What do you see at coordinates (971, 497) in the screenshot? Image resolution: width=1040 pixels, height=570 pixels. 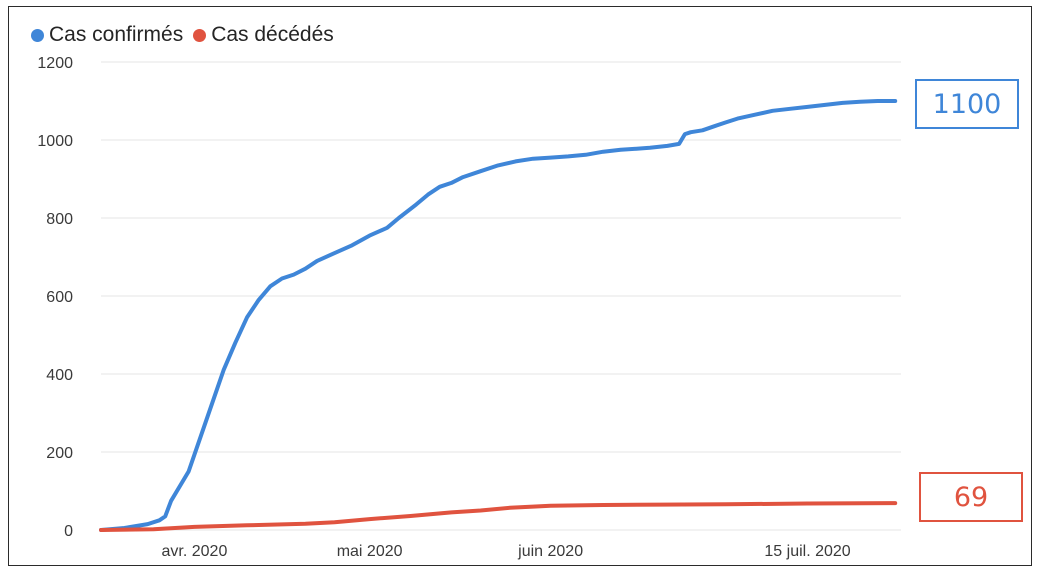 I see `value-callout-deaths: 69` at bounding box center [971, 497].